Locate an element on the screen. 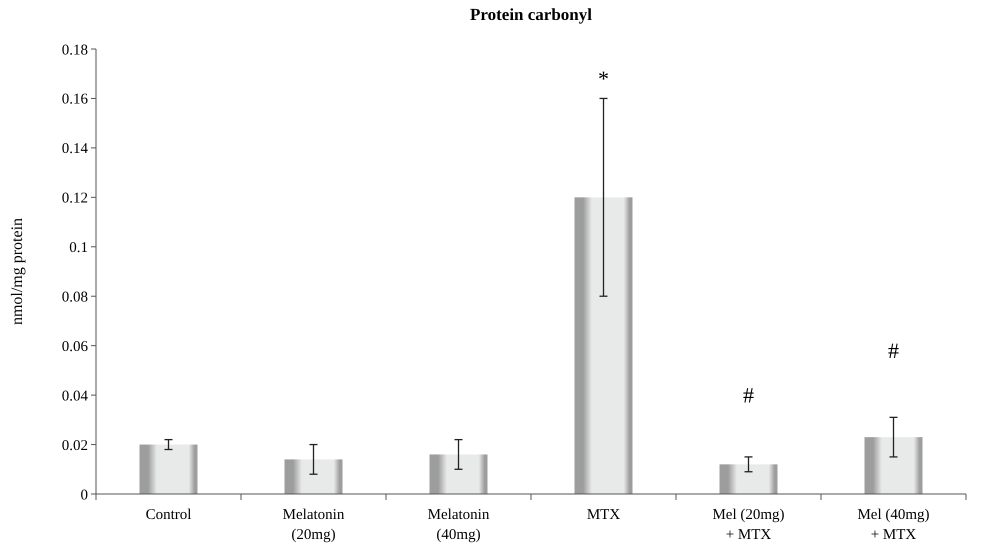 This screenshot has height=559, width=986. y-tick-label: 0 is located at coordinates (84, 495).